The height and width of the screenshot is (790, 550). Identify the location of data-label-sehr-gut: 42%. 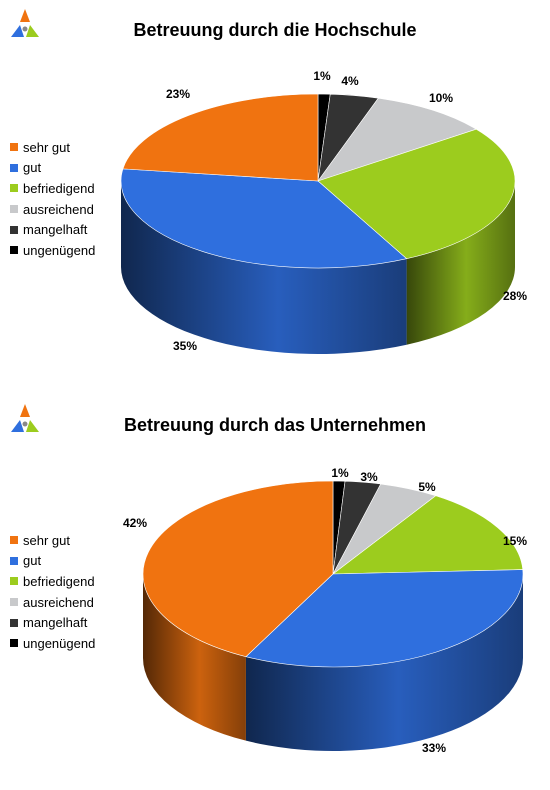
(135, 523).